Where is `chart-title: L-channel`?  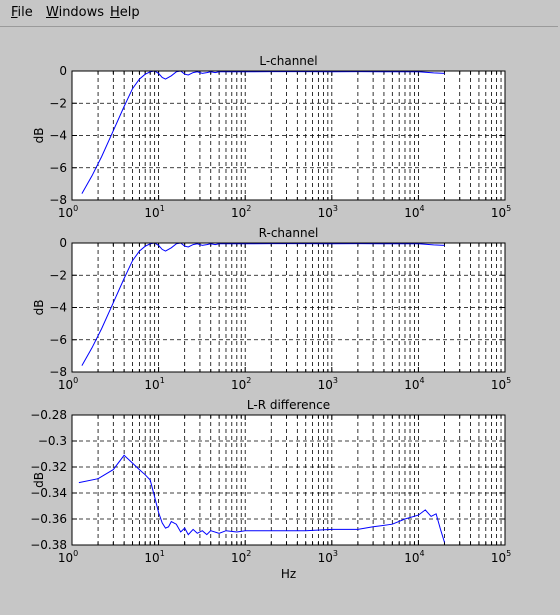 chart-title: L-channel is located at coordinates (288, 61).